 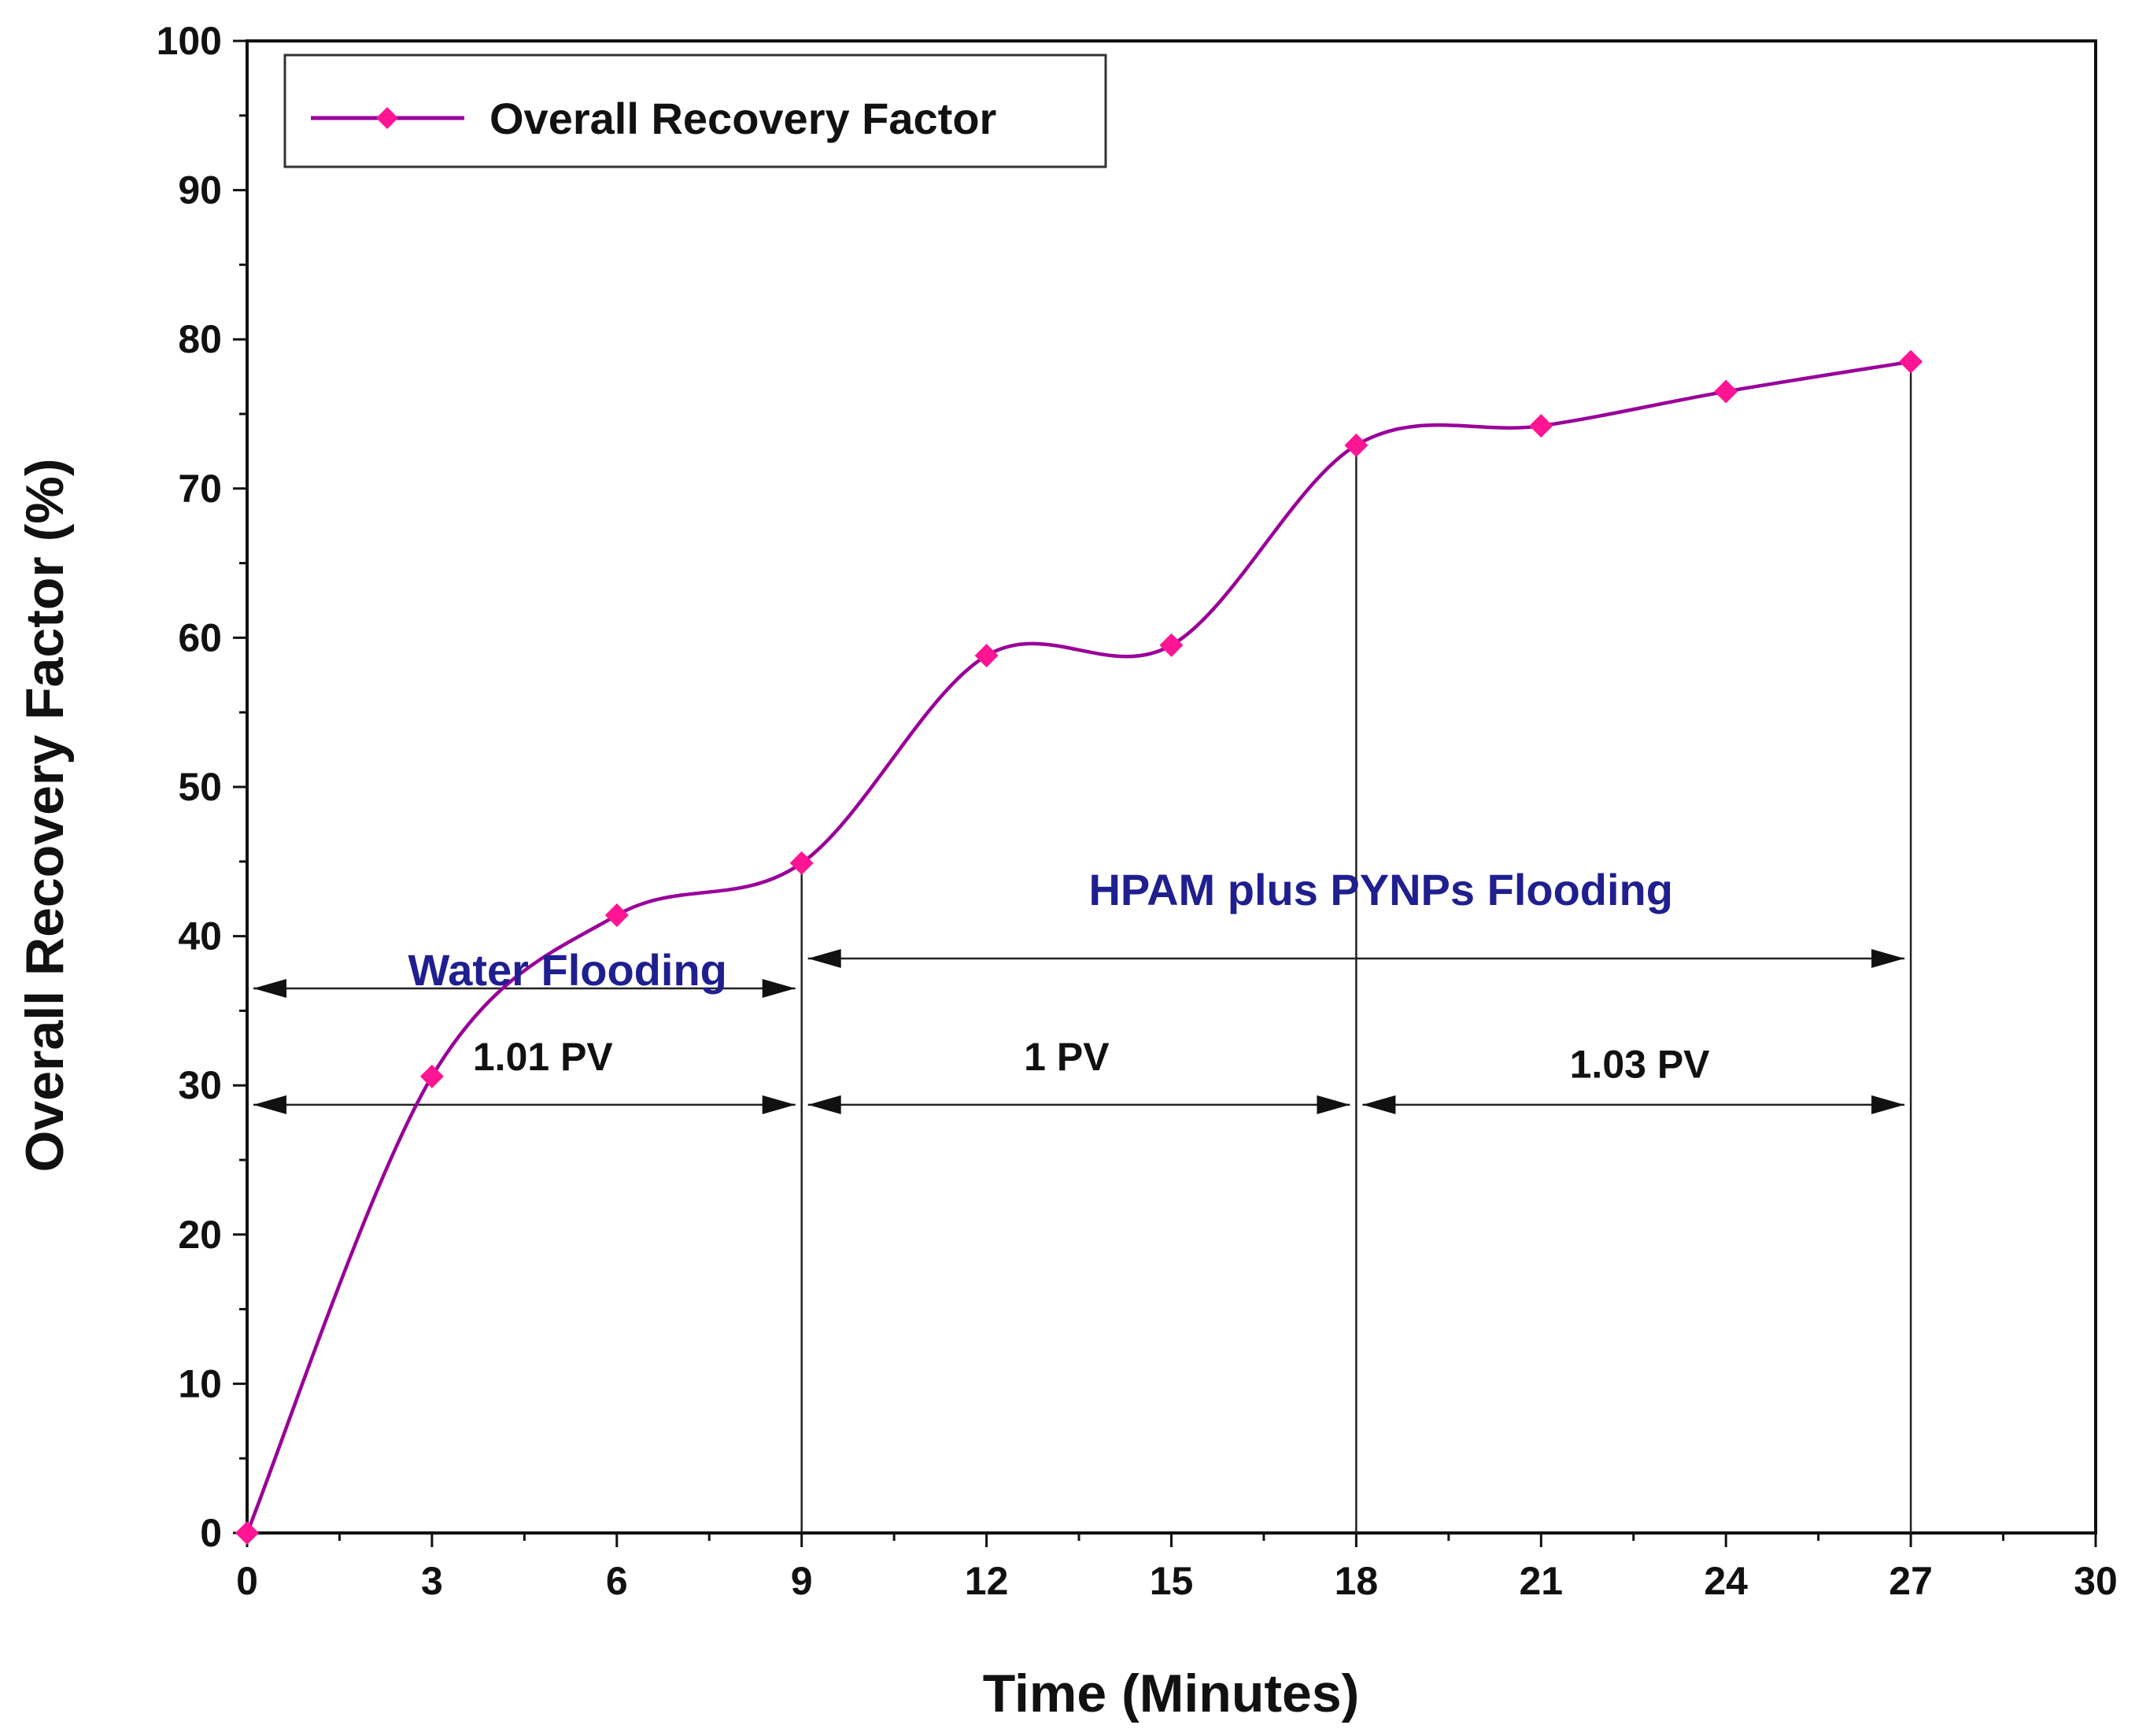 What do you see at coordinates (200, 936) in the screenshot?
I see `y-tick-label: 40` at bounding box center [200, 936].